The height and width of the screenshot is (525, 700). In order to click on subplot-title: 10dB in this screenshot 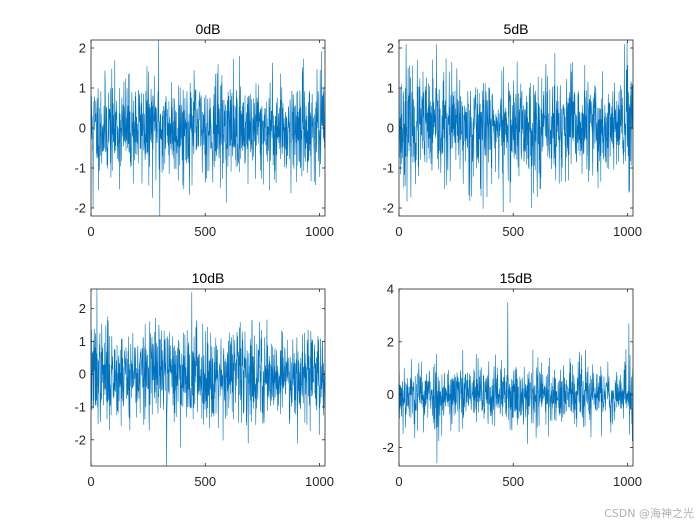, I will do `click(208, 278)`.